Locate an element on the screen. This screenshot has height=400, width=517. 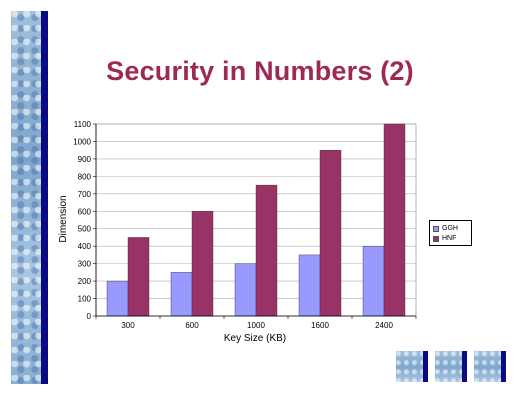
legend-entry-hnf: HNF is located at coordinates (444, 238).